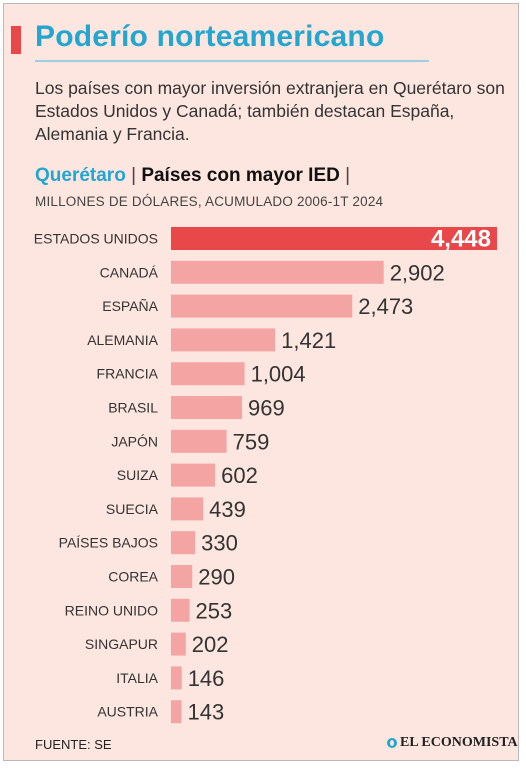  Describe the element at coordinates (227, 509) in the screenshot. I see `value-label-suecia: 439` at that location.